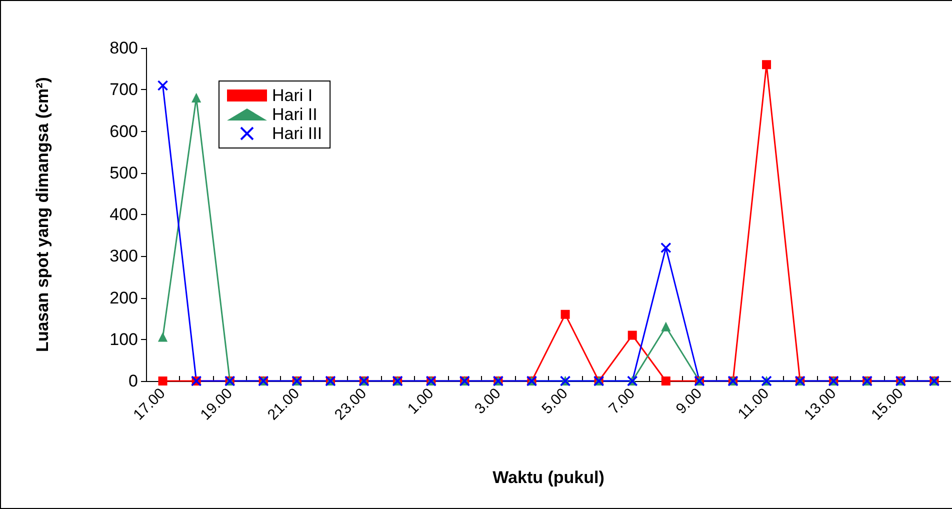 This screenshot has width=952, height=509. I want to click on y-tick-label: 0, so click(133, 381).